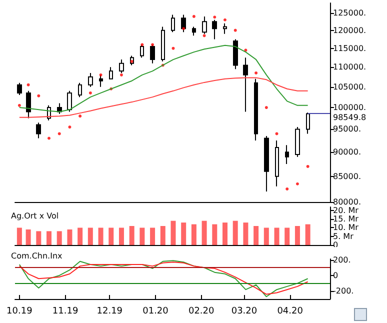 Image resolution: width=387 pixels, height=323 pixels. I want to click on y-tick-label: 15. Mr, so click(346, 219).